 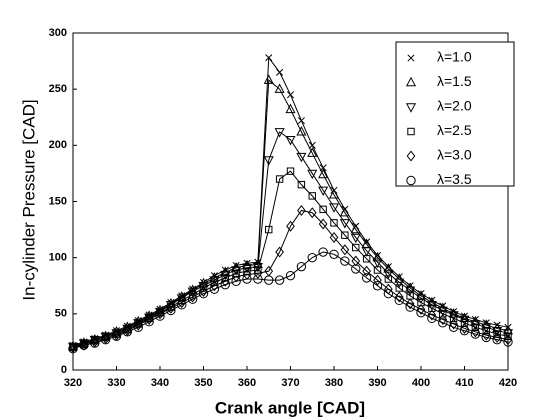 I want to click on x-tick-label: 370, so click(x=290, y=383).